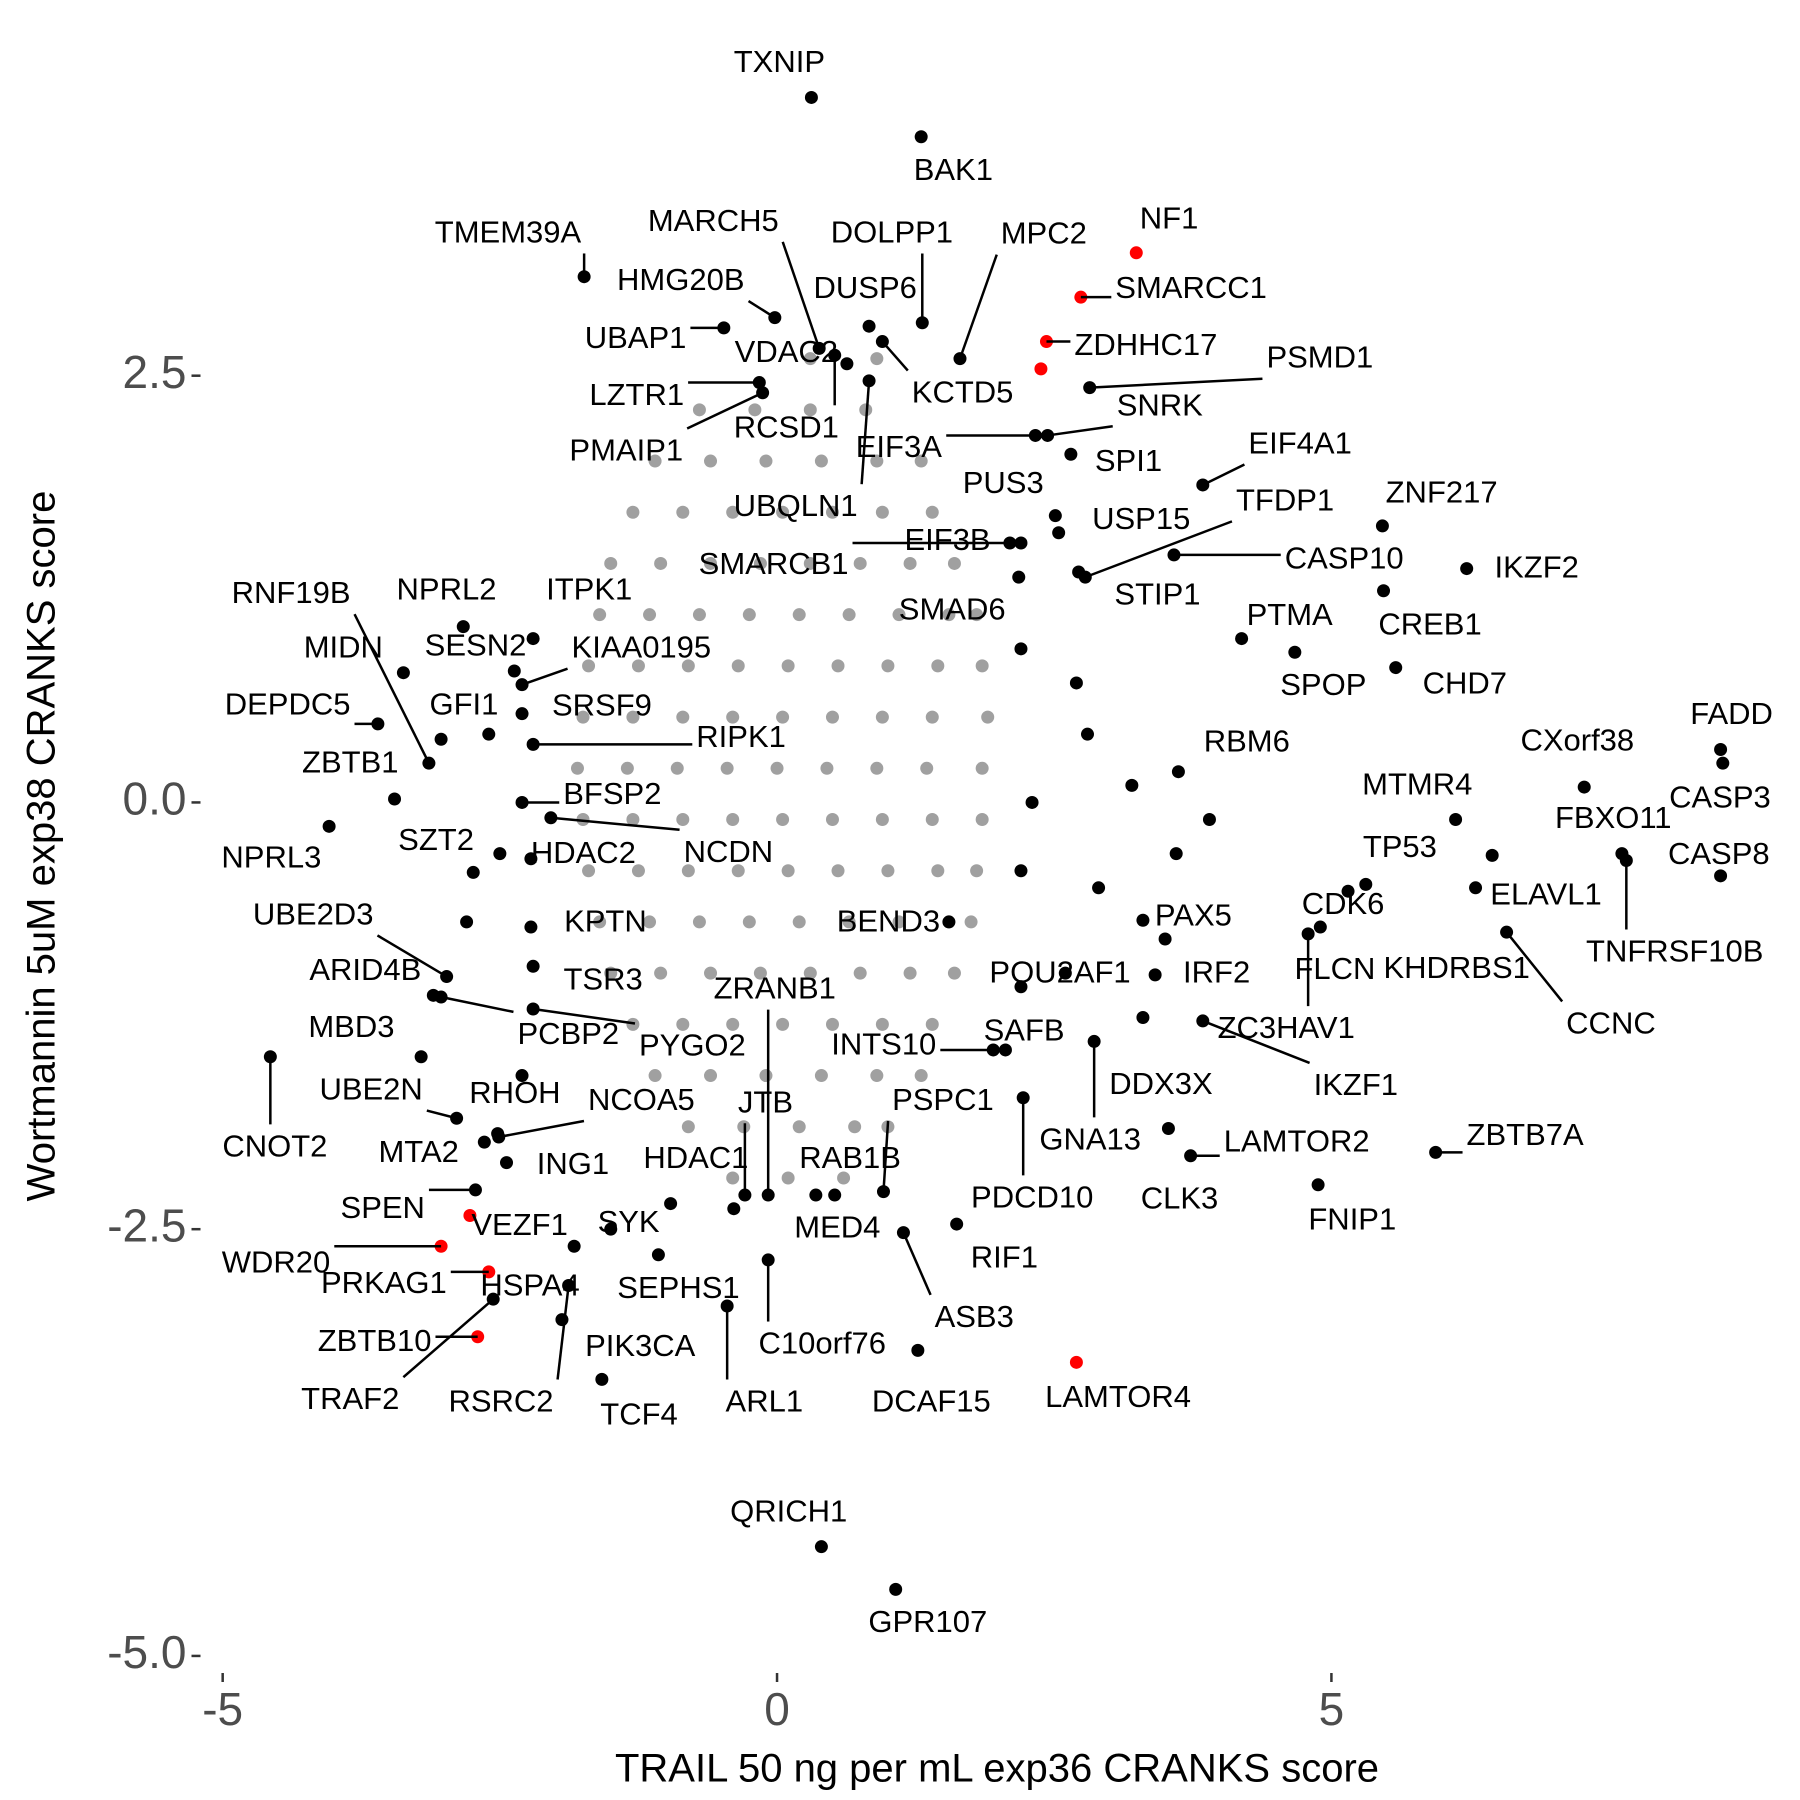 Image resolution: width=1800 pixels, height=1800 pixels. I want to click on point-label: WDR20, so click(276, 1261).